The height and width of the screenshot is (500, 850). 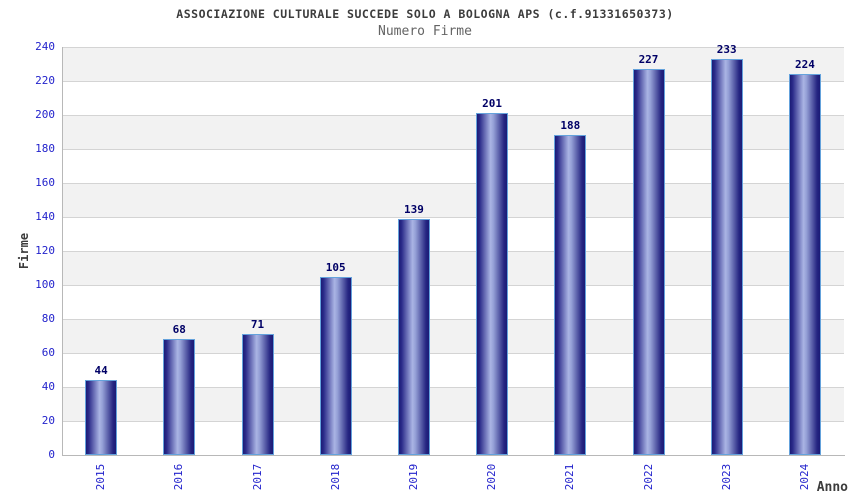 I want to click on y-tick-label: 100, so click(x=45, y=284).